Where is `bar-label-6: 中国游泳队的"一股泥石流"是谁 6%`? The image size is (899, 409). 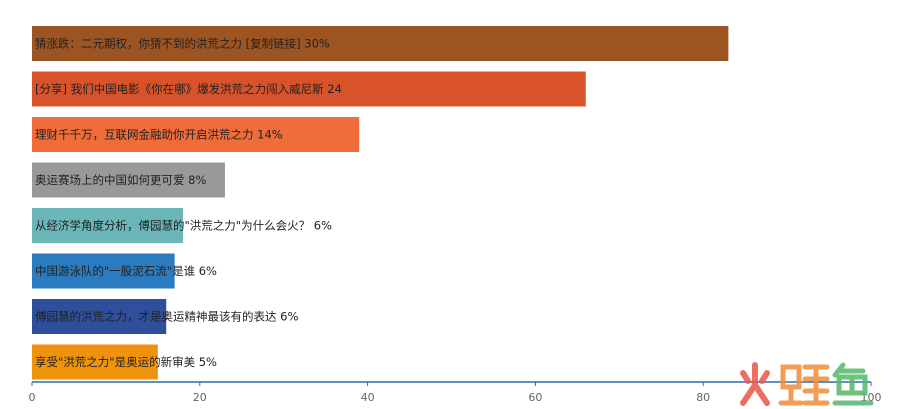
bar-label-6: 中国游泳队的"一股泥石流"是谁 6% is located at coordinates (126, 271).